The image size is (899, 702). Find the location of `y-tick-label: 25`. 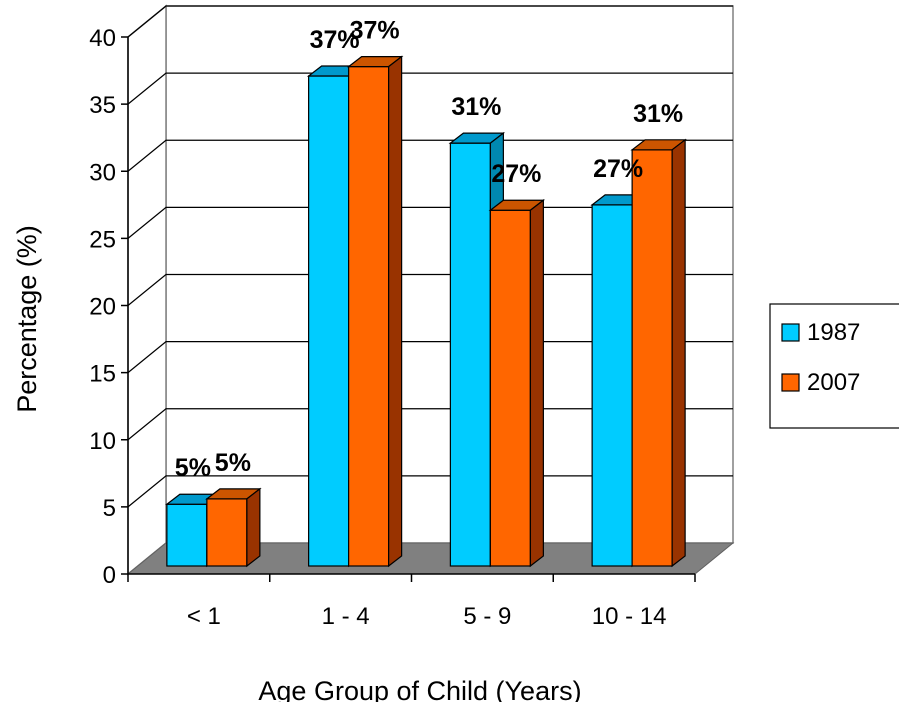

y-tick-label: 25 is located at coordinates (102, 239).